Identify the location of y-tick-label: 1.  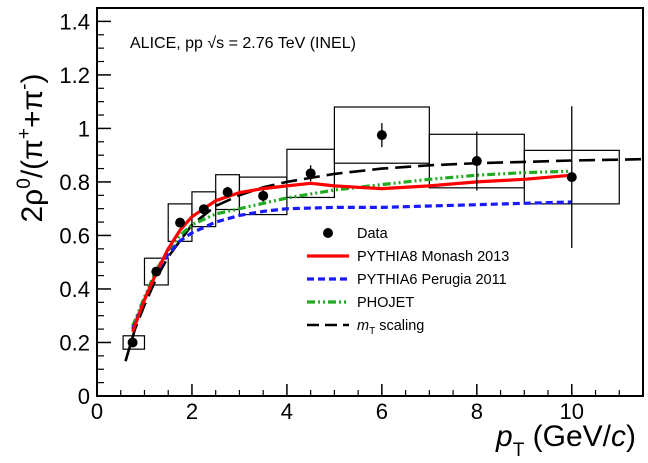
(84, 128).